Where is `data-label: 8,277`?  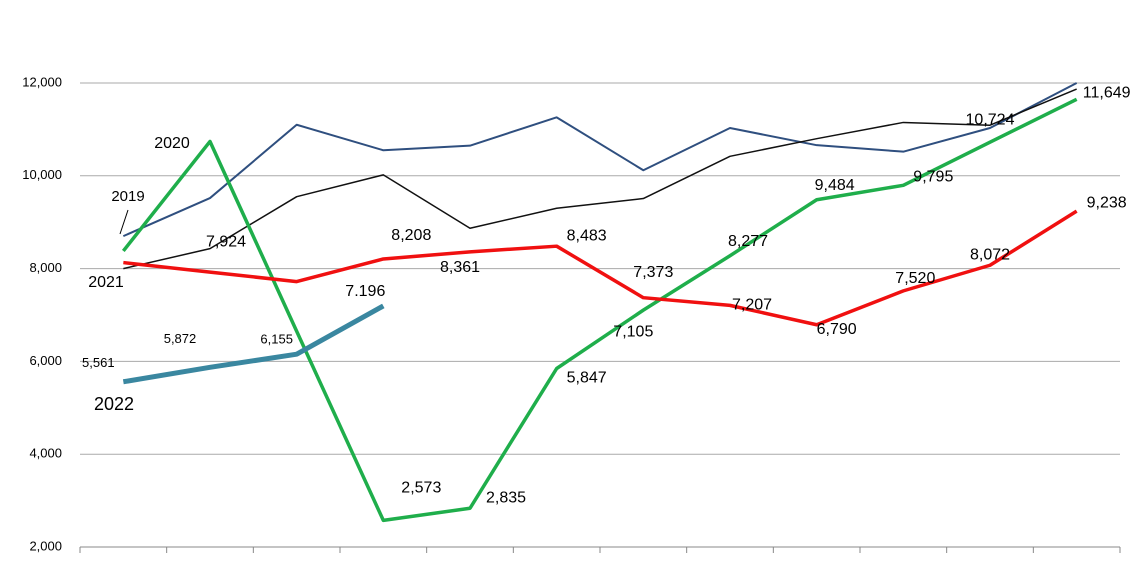 data-label: 8,277 is located at coordinates (748, 241).